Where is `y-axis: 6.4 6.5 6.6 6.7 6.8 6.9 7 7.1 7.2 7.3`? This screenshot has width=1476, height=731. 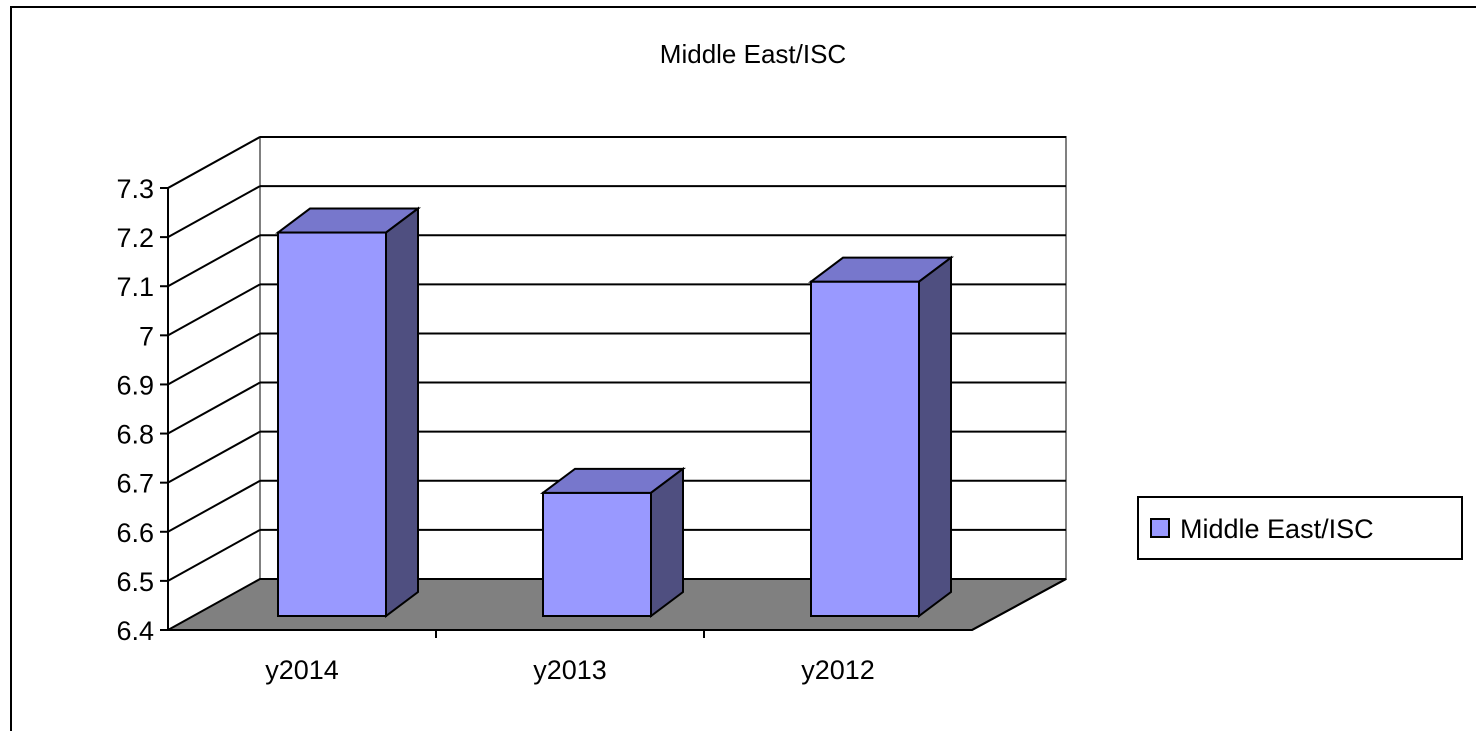
y-axis: 6.4 6.5 6.6 6.7 6.8 6.9 7 7.1 7.2 7.3 is located at coordinates (142, 410).